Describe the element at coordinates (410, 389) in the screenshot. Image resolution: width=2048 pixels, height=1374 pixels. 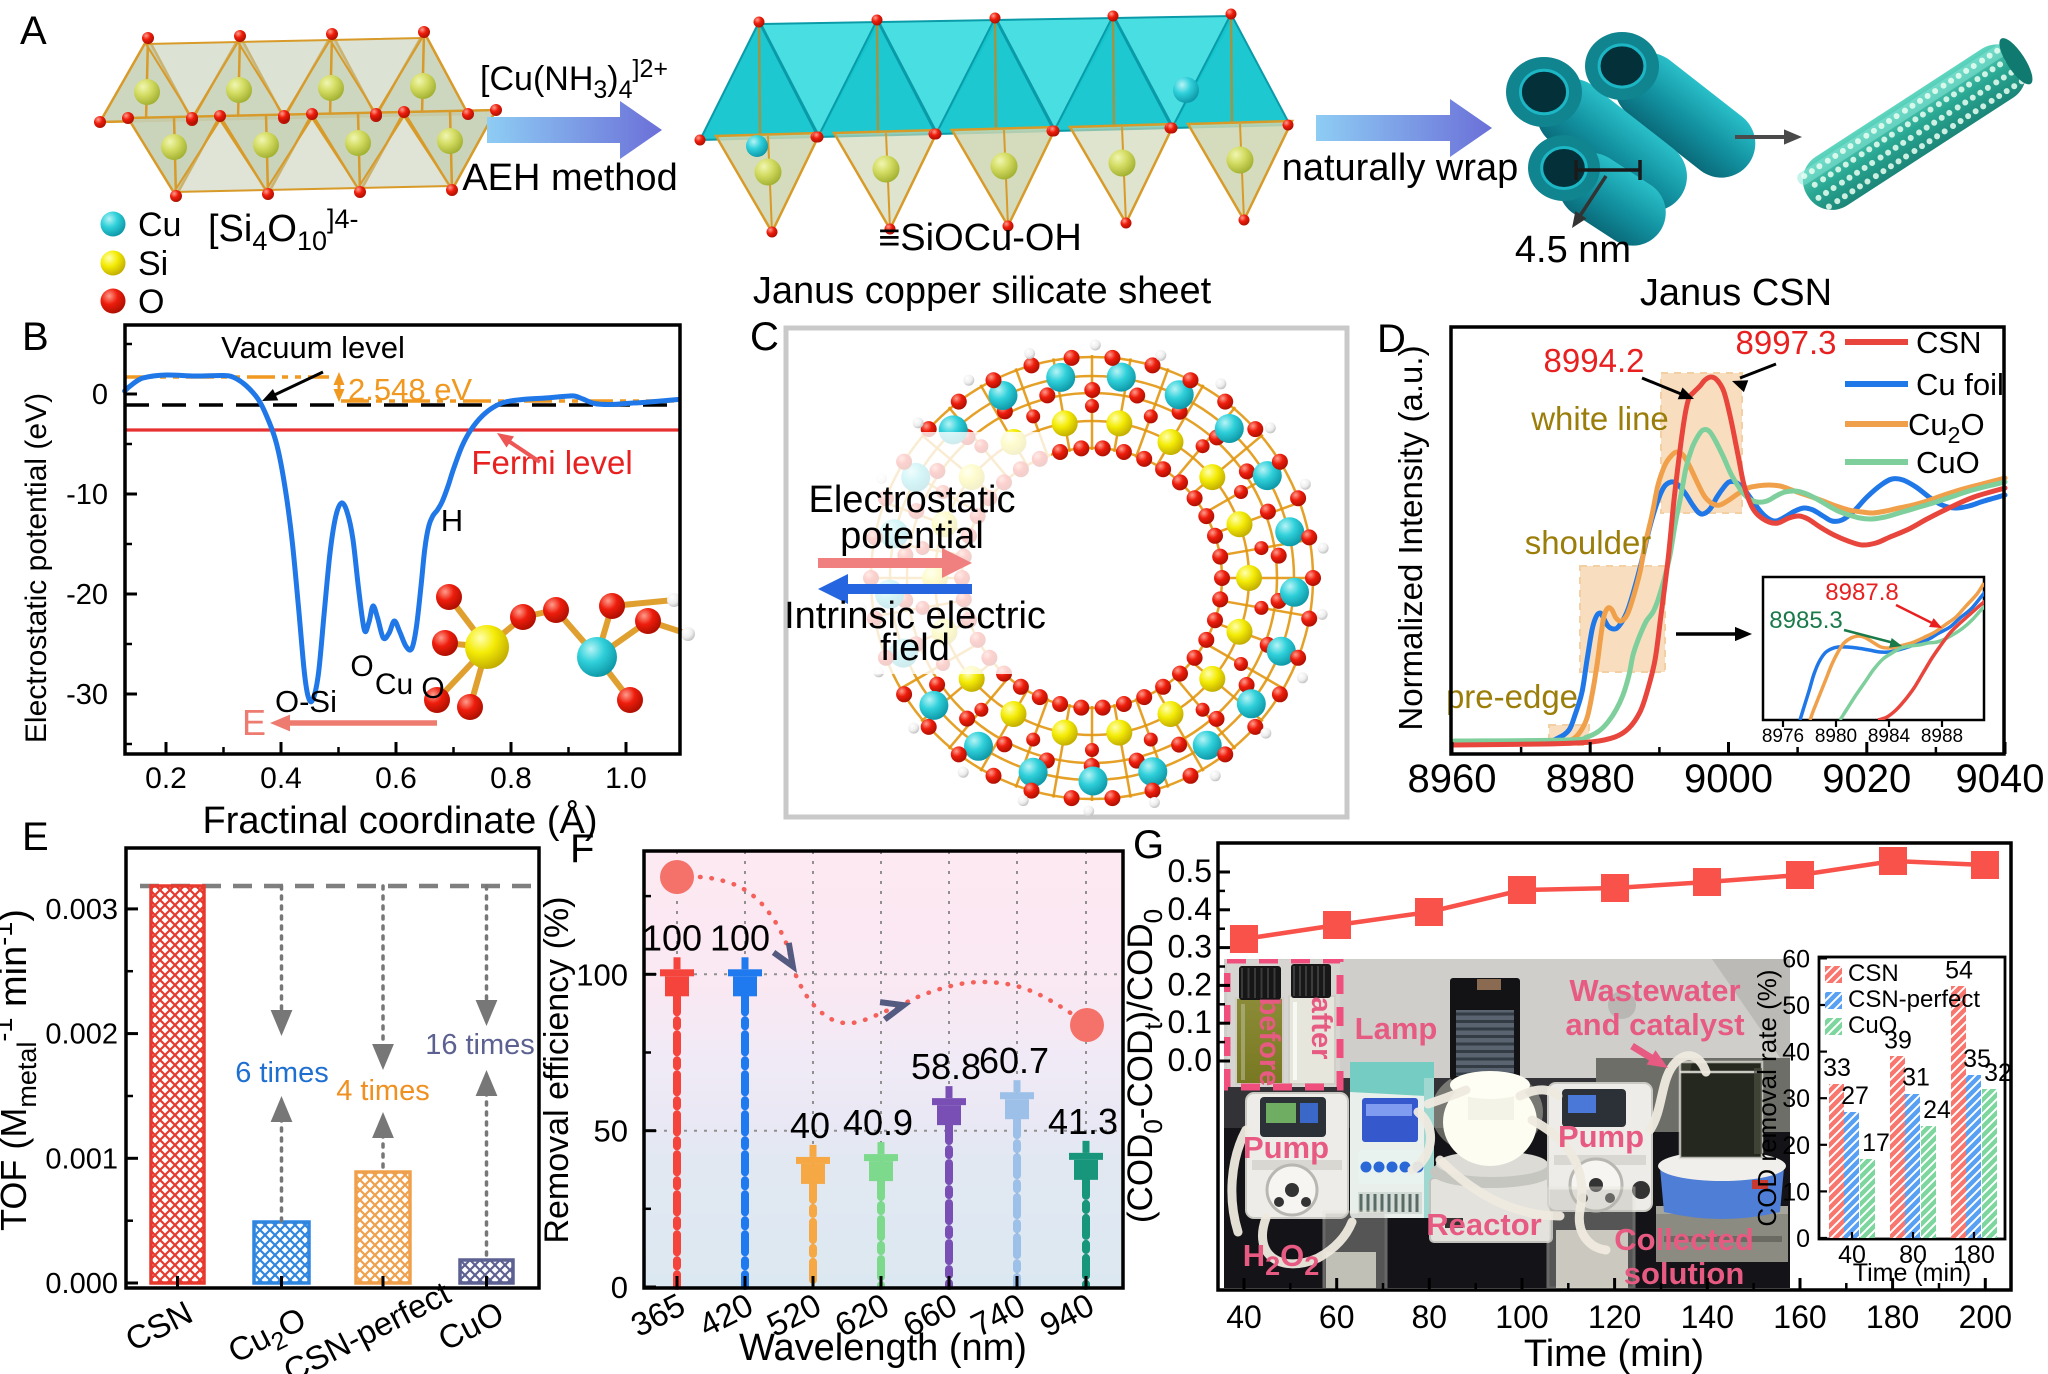
I see `svg-text: 2.548 eV` at that location.